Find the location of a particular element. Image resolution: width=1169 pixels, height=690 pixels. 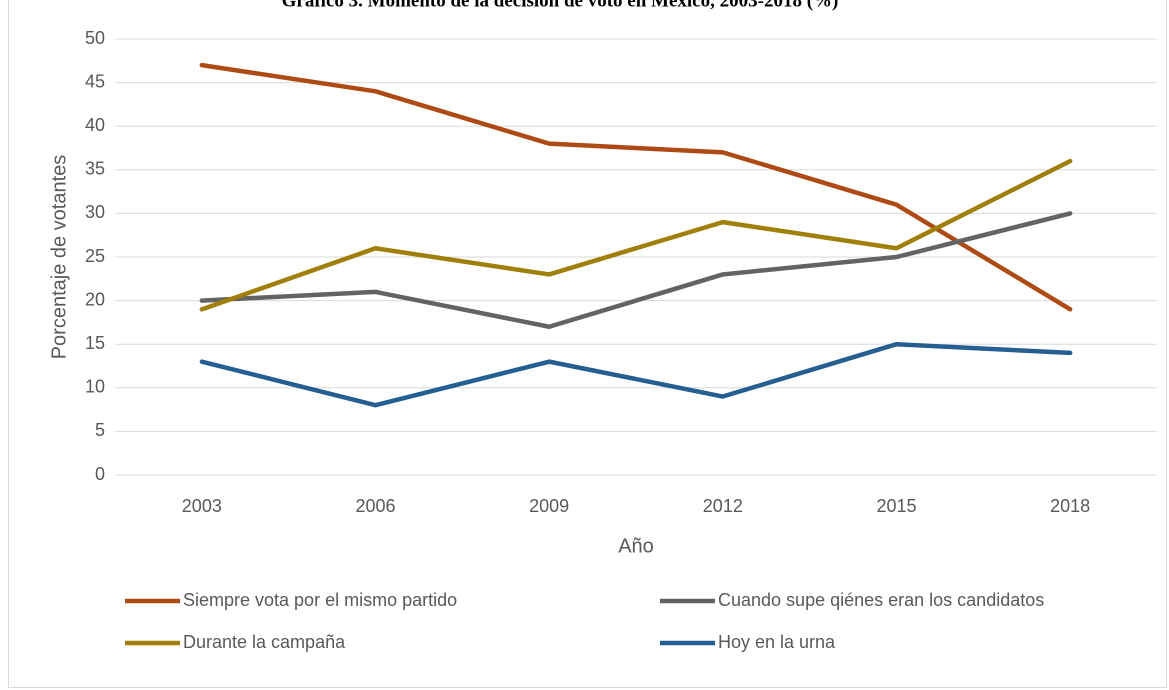

y-tick-label: 20 is located at coordinates (95, 299).